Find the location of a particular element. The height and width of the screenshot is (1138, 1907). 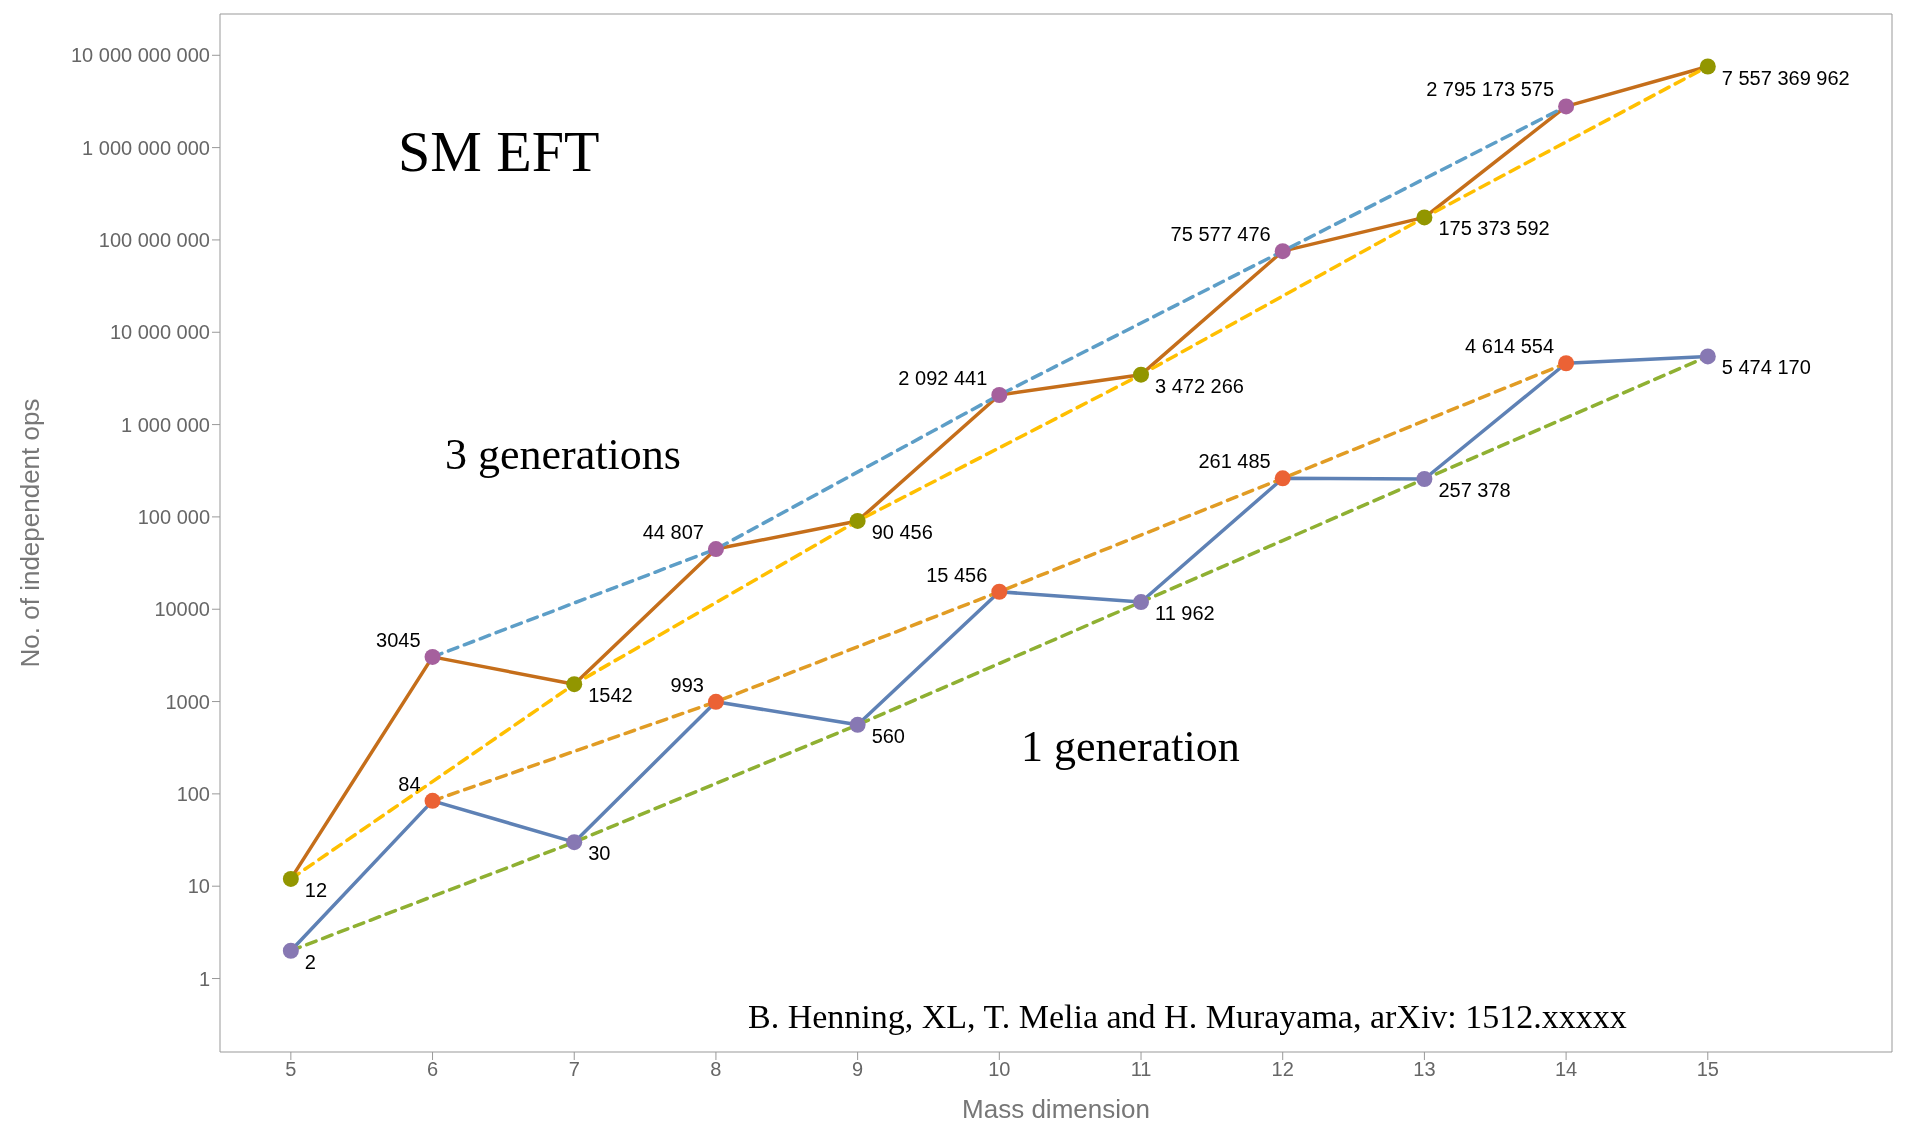

data-label: 1542 is located at coordinates (610, 695).